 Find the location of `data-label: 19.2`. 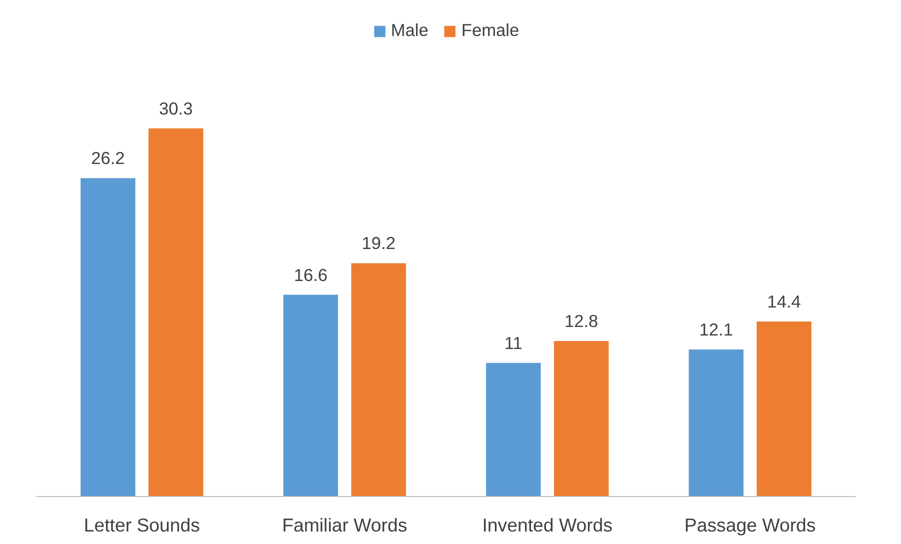

data-label: 19.2 is located at coordinates (379, 243).